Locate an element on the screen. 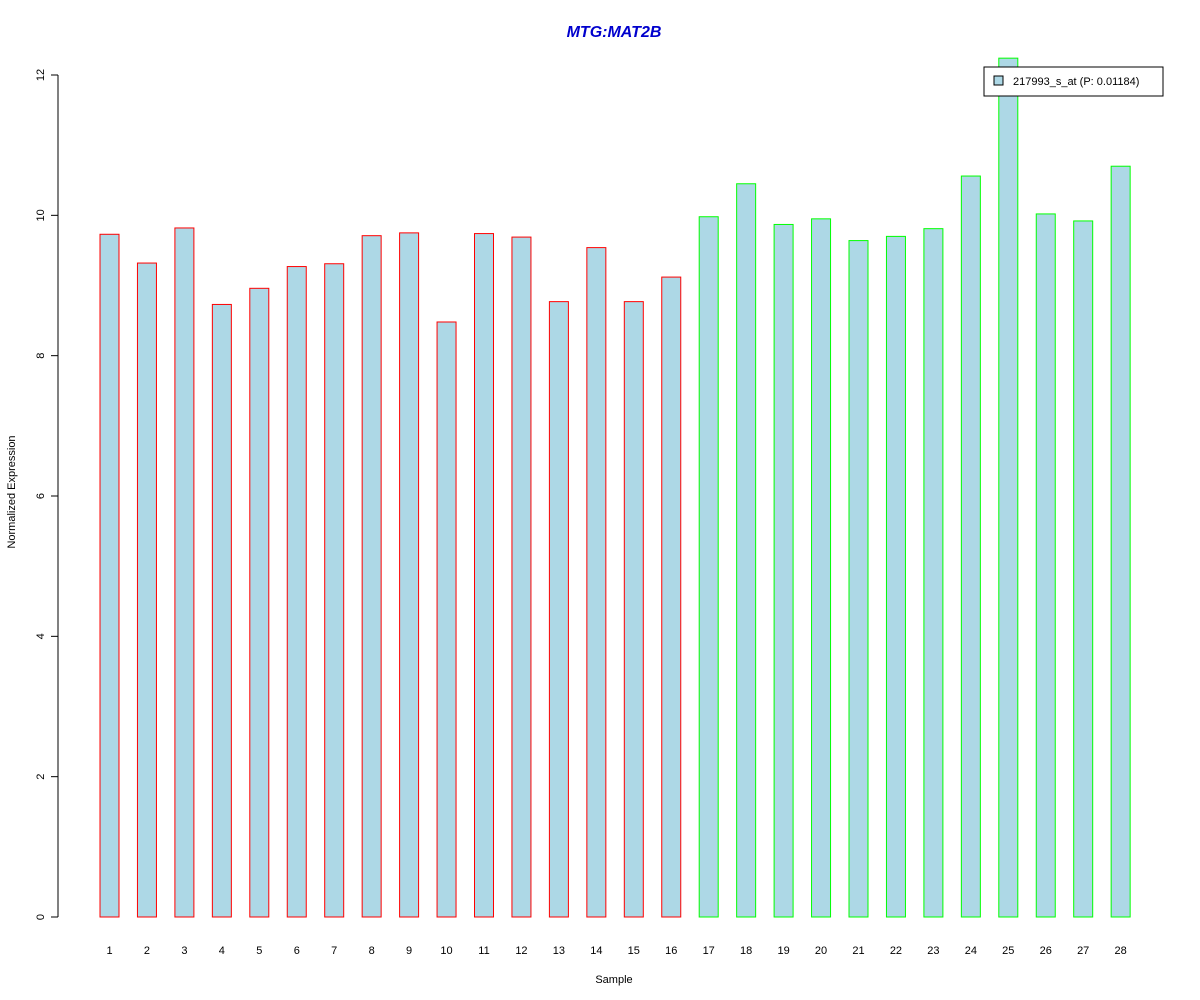 This screenshot has width=1200, height=1000. legend-label: 217993_s_at (P: 0.01184) is located at coordinates (1076, 82).